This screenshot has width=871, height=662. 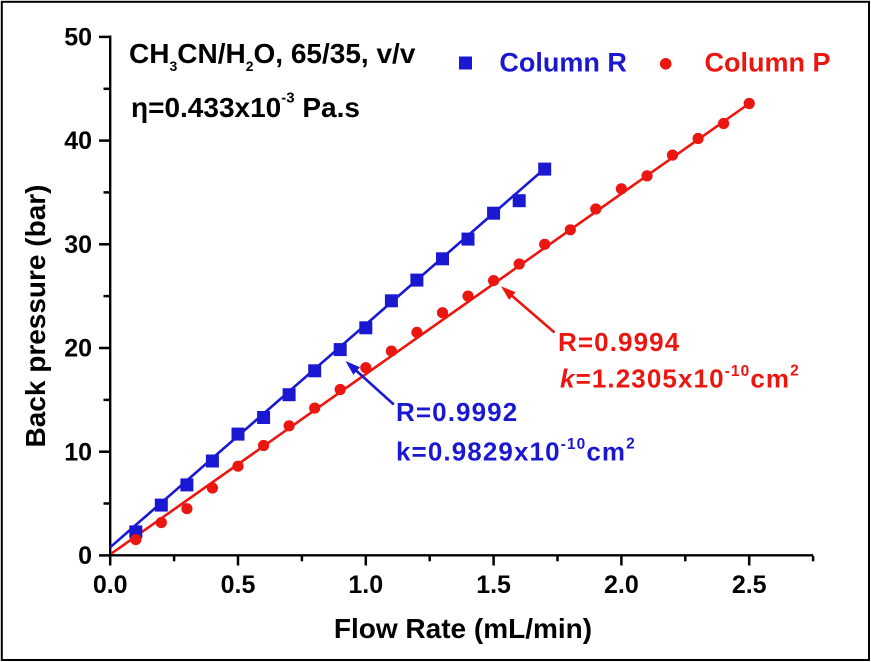 What do you see at coordinates (493, 585) in the screenshot?
I see `svg-text: 1.5` at bounding box center [493, 585].